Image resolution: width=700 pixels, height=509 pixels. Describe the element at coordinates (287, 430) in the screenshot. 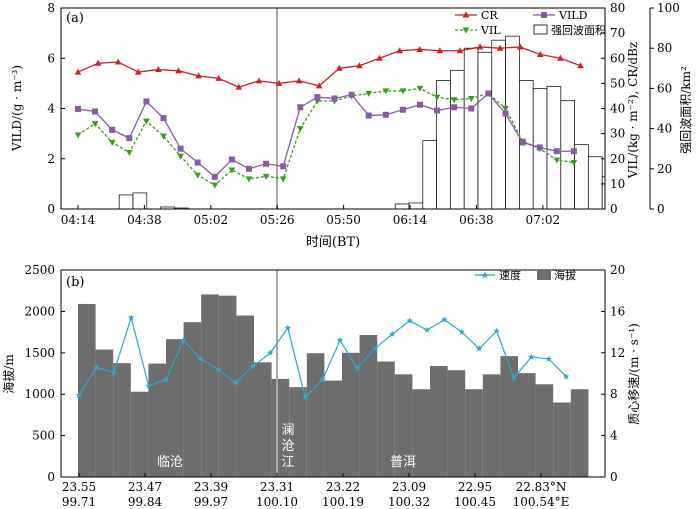

I see `region-label-lancang-1: 澜` at that location.